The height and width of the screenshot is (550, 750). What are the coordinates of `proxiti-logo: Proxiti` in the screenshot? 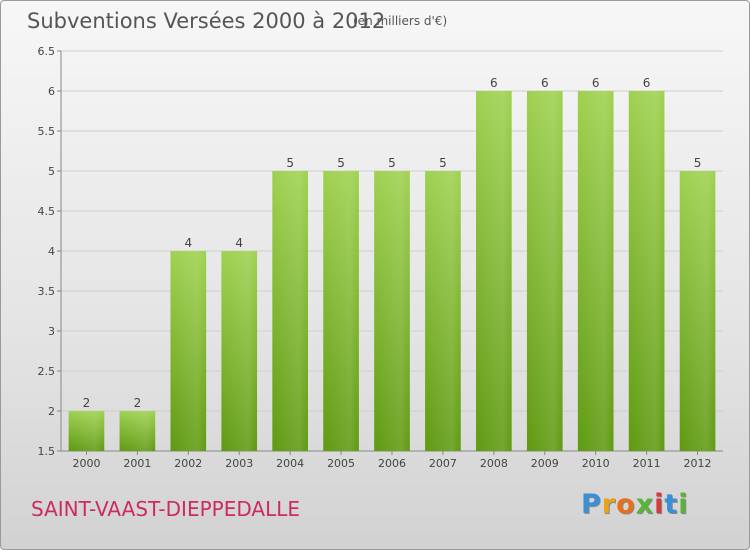 It's located at (635, 504).